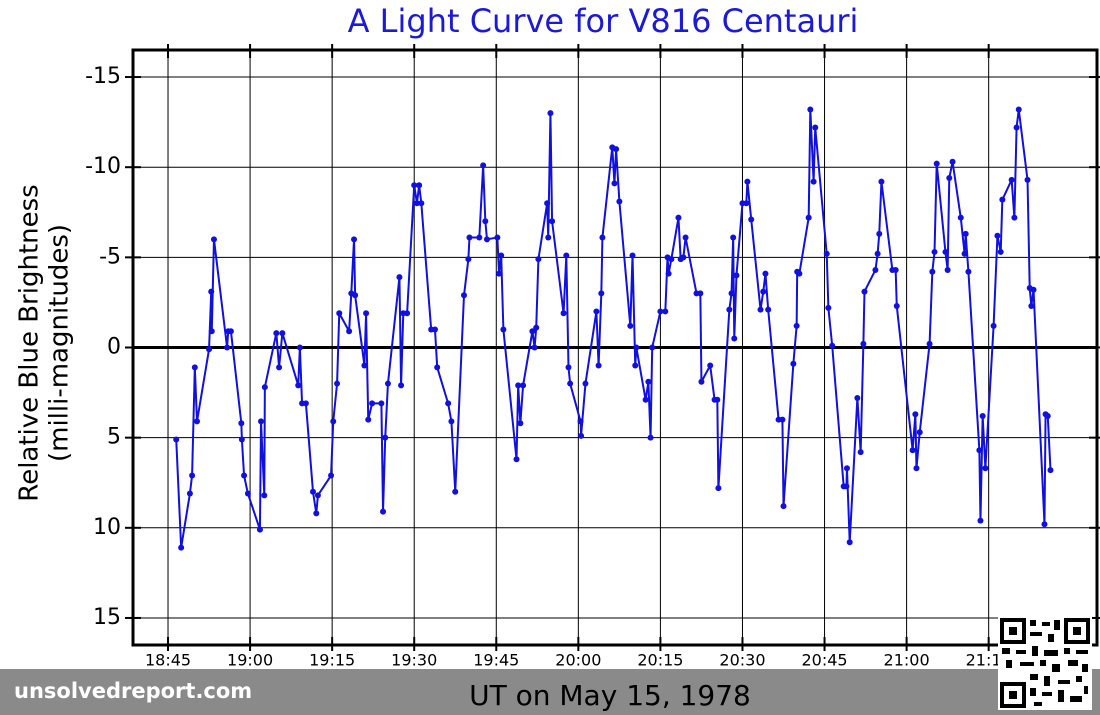  I want to click on y-tick-label: 0, so click(114, 347).